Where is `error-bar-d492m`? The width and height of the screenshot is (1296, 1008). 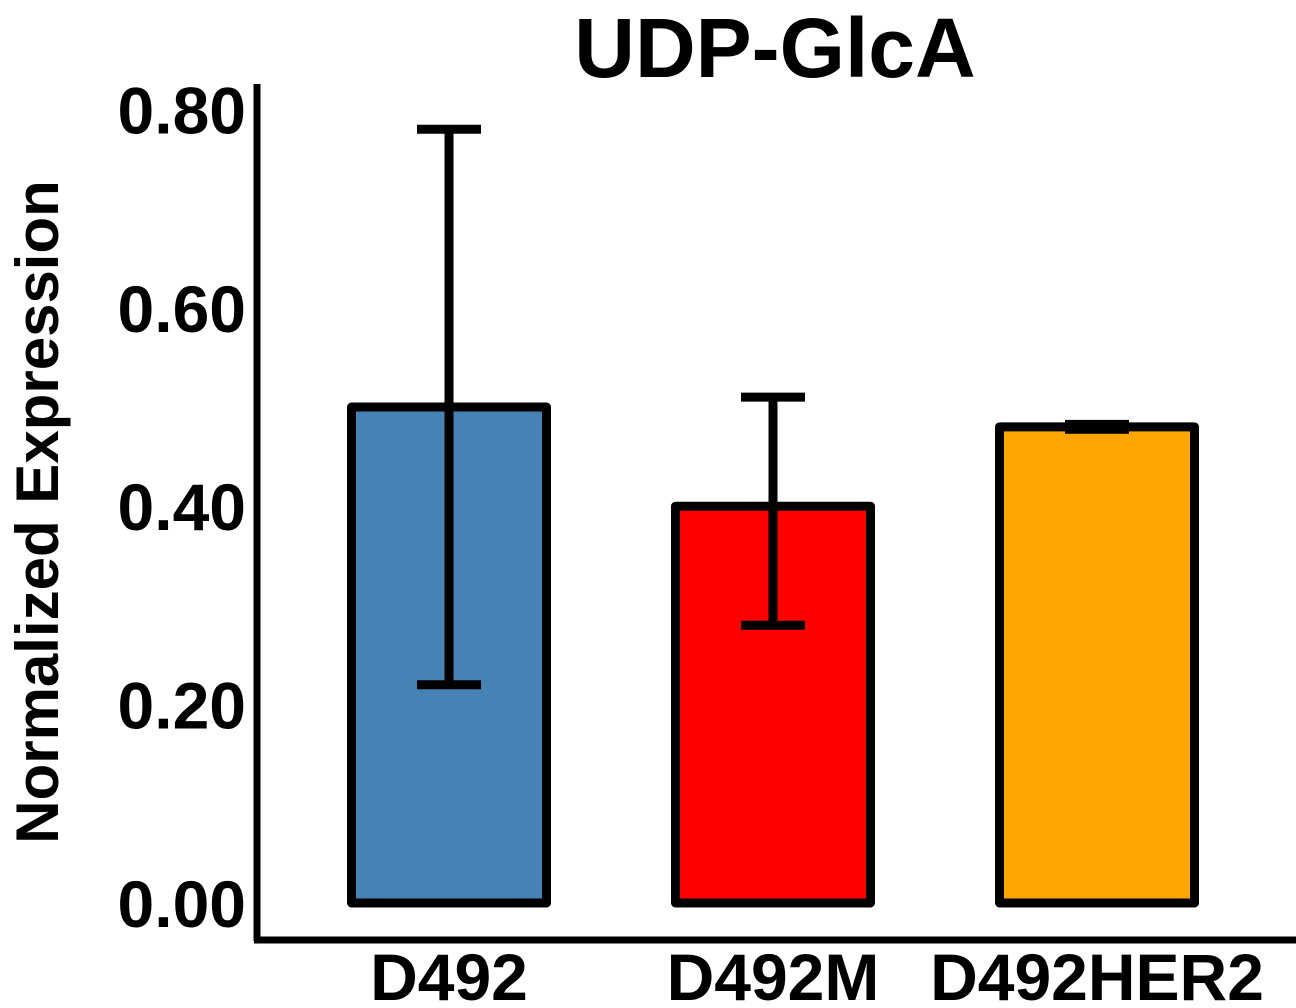
error-bar-d492m is located at coordinates (773, 511).